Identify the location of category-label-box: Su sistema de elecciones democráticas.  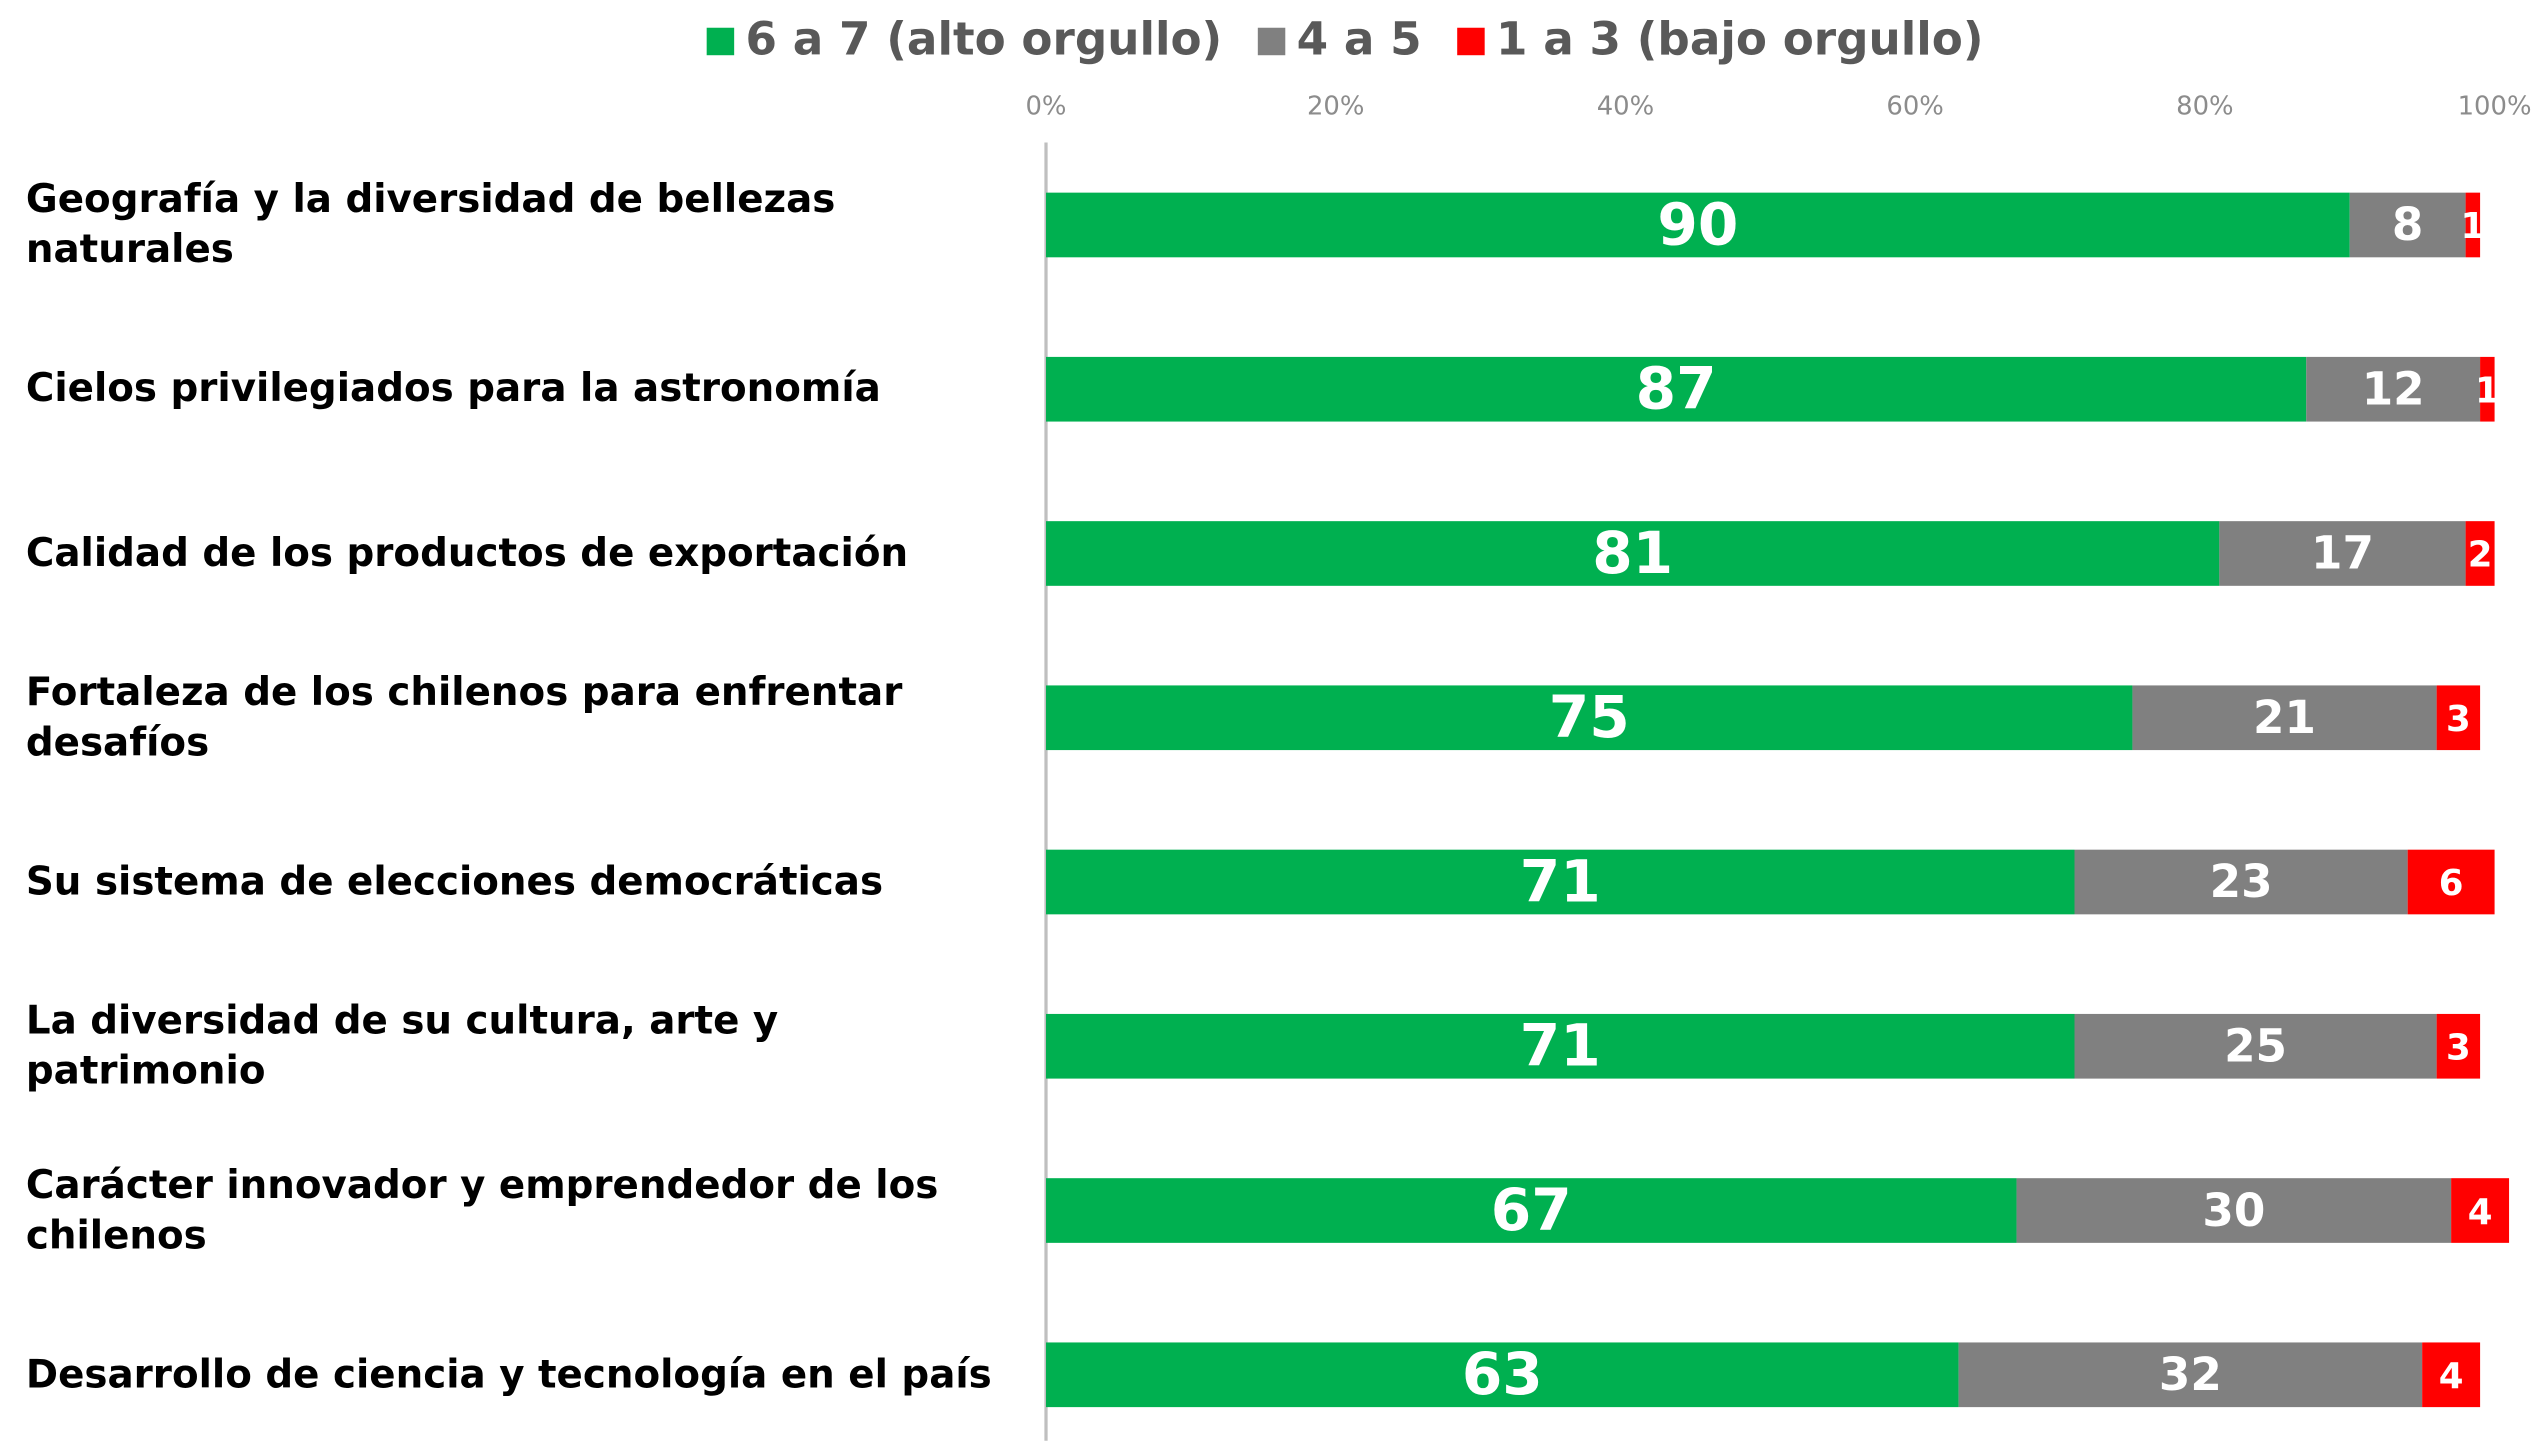
(454, 881).